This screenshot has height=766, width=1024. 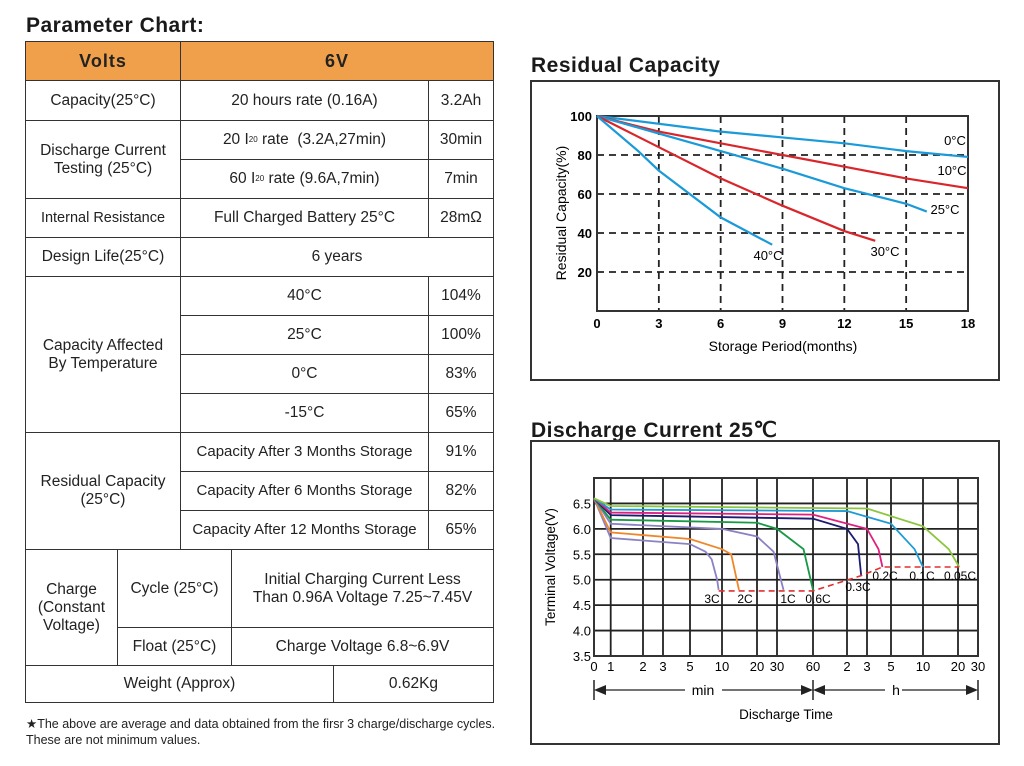 I want to click on capacity-value: 3.2Ah, so click(x=461, y=101).